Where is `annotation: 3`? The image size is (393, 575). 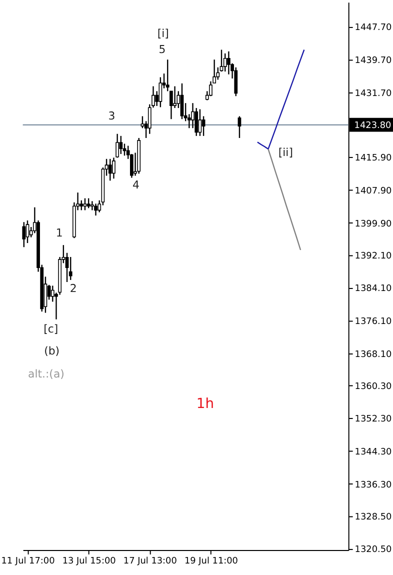 annotation: 3 is located at coordinates (112, 115).